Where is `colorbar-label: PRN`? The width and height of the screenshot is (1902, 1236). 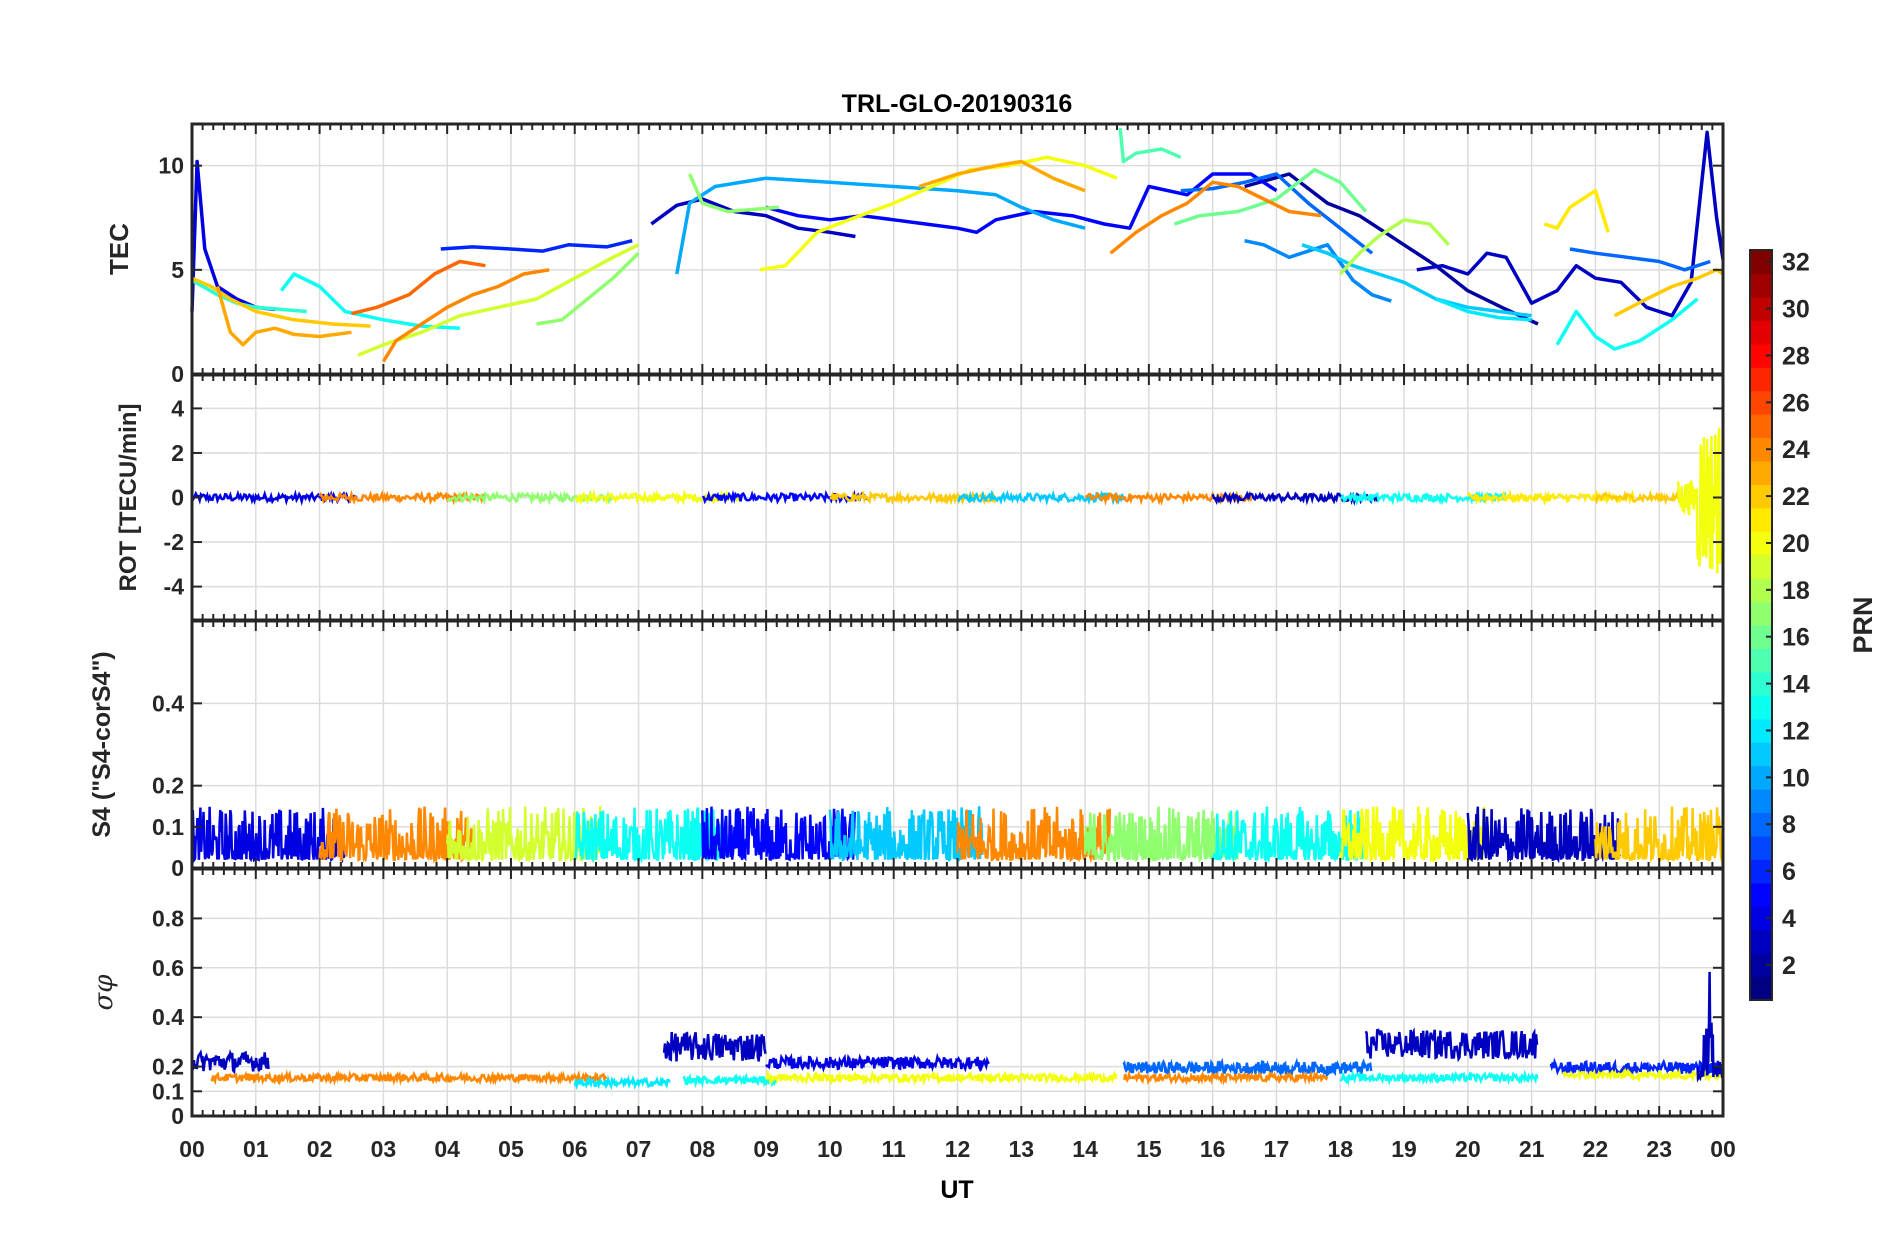
colorbar-label: PRN is located at coordinates (1863, 624).